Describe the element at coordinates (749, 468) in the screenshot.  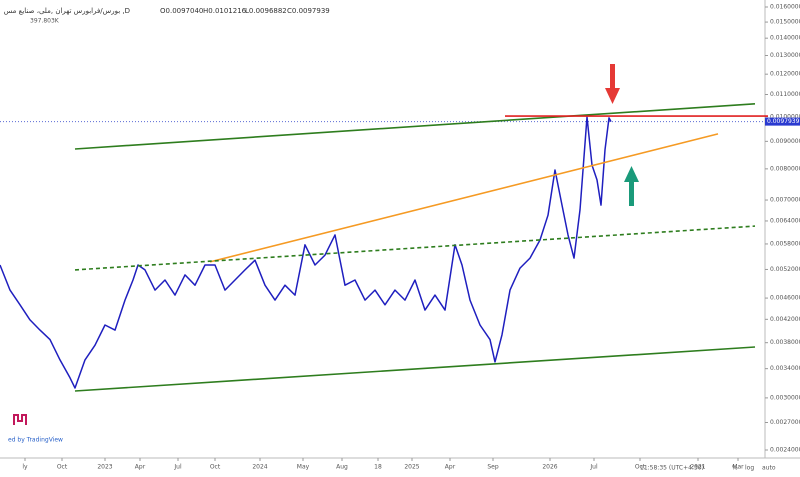
I see `status-log: log` at that location.